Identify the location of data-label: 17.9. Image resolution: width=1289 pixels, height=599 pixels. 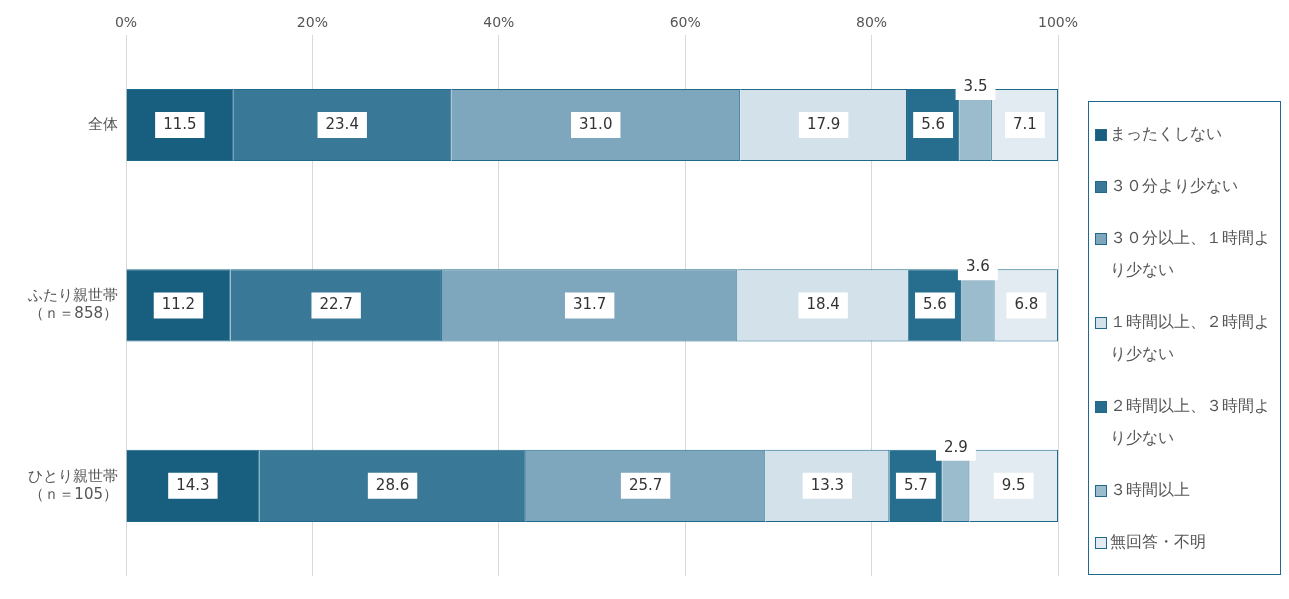
(823, 123).